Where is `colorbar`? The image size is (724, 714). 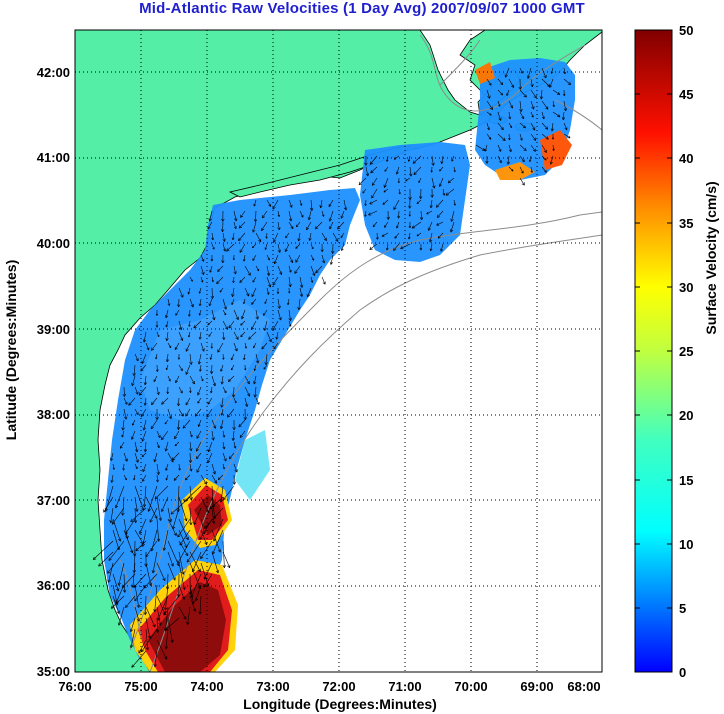
colorbar is located at coordinates (653, 351).